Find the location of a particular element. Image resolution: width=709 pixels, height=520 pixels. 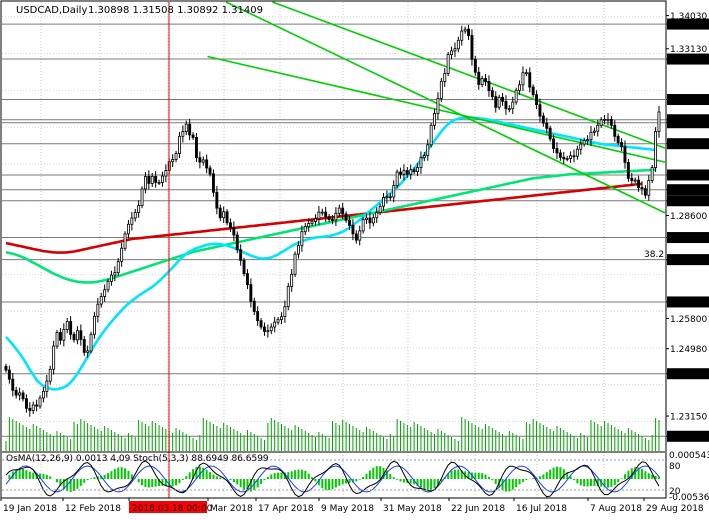

date-tick-label: 31 May 2018 is located at coordinates (412, 509).